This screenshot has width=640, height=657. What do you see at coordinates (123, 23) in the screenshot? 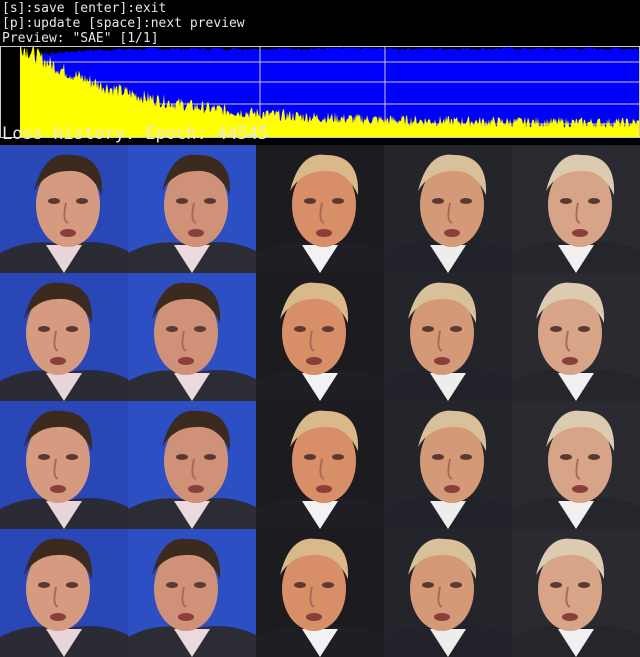
I see `hint-update-next: [p]:update [space]:next preview` at bounding box center [123, 23].